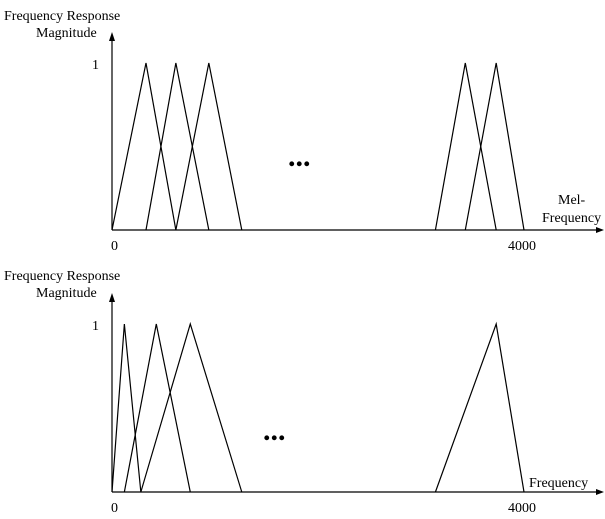 The image size is (605, 519). What do you see at coordinates (600, 230) in the screenshot?
I see `mel-x-axis-arrow` at bounding box center [600, 230].